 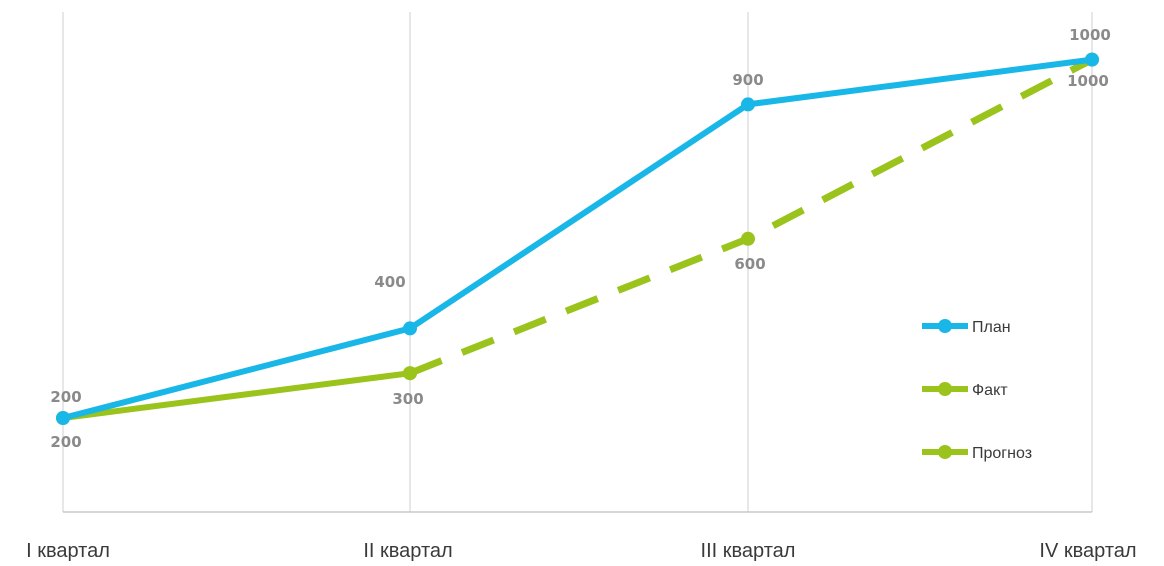 I want to click on legend-label: План, so click(x=991, y=327).